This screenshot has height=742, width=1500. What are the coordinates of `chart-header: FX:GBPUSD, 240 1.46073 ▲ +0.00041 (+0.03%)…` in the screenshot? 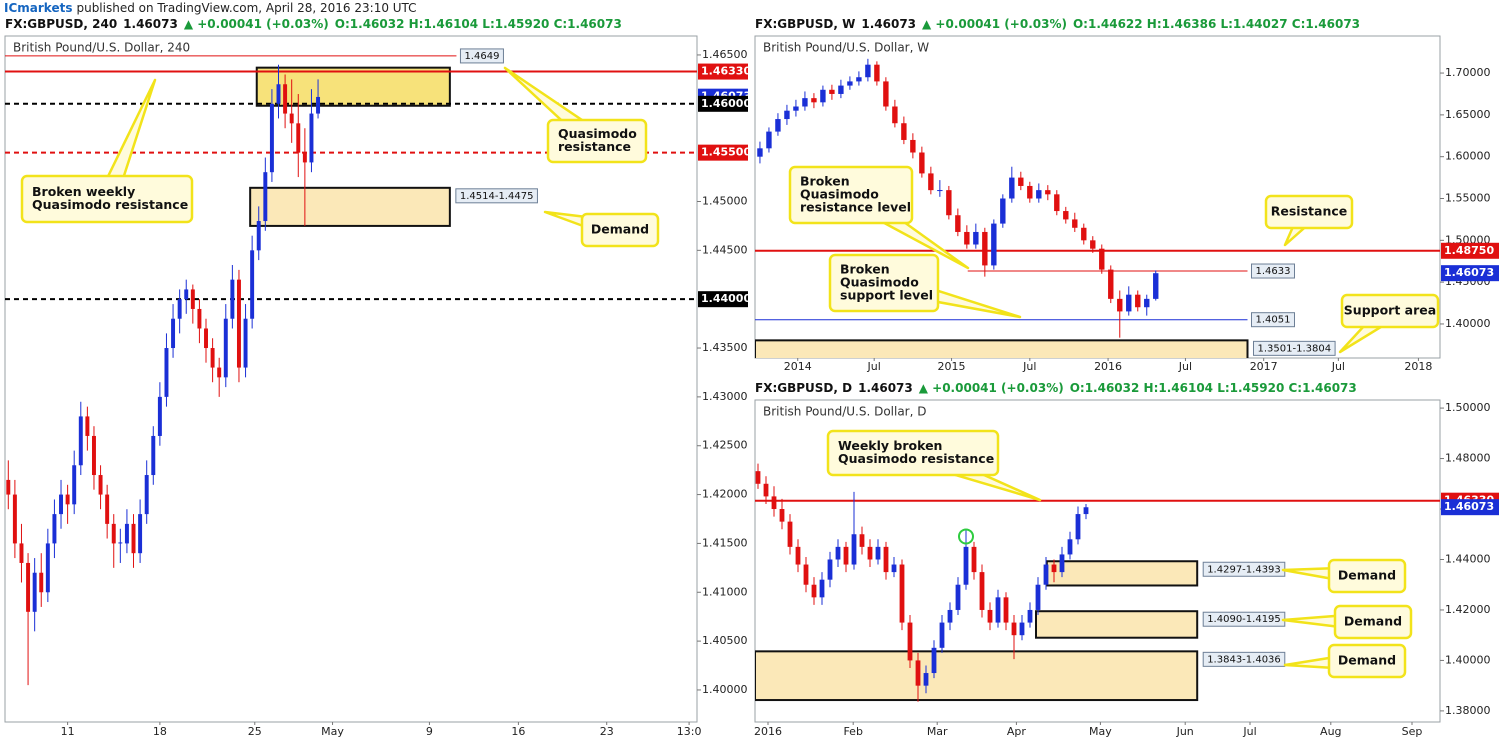 It's located at (313, 24).